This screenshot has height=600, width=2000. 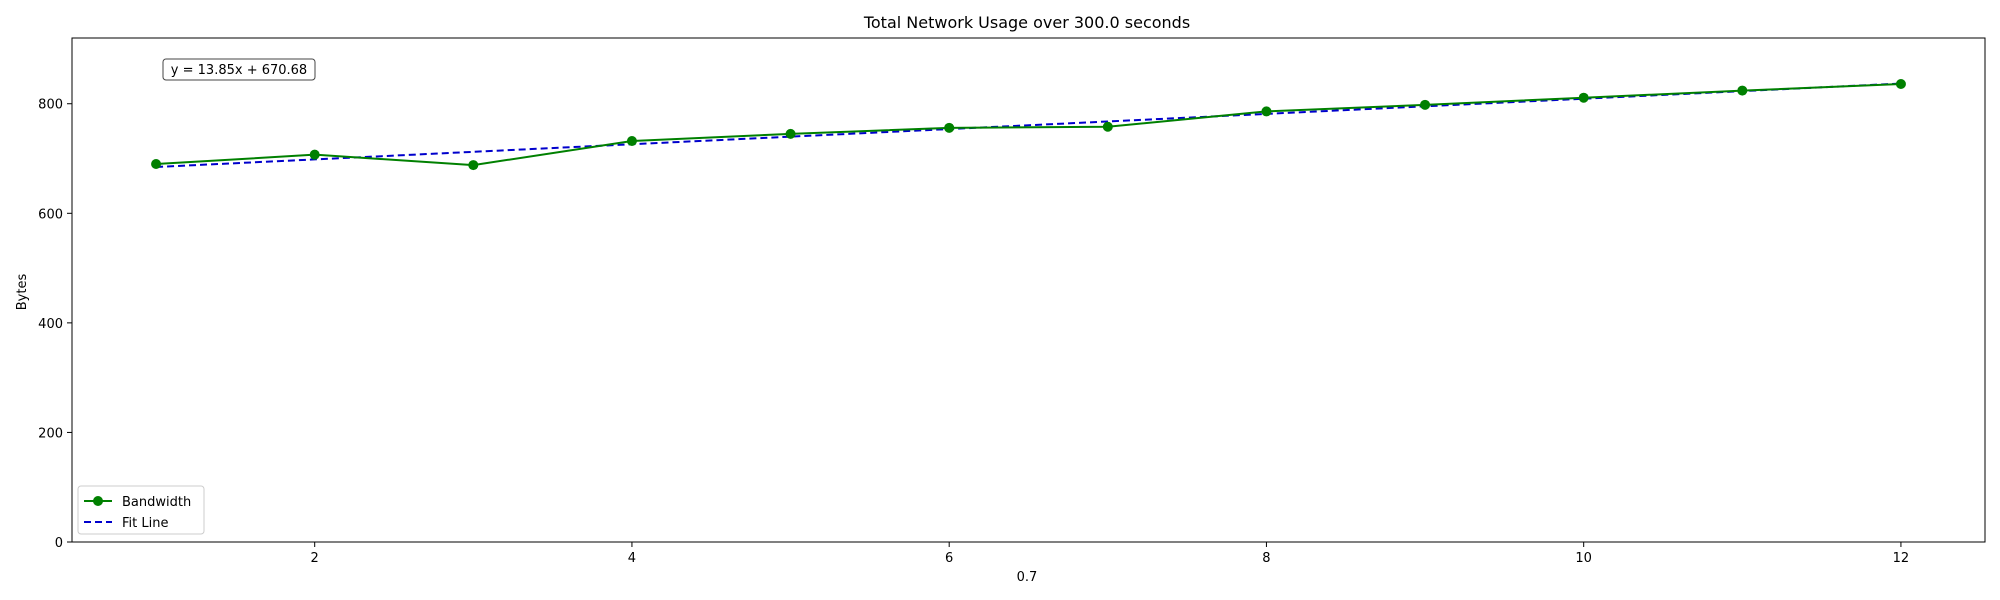 I want to click on annotation-text: y = 13.85x + 670.68, so click(x=239, y=70).